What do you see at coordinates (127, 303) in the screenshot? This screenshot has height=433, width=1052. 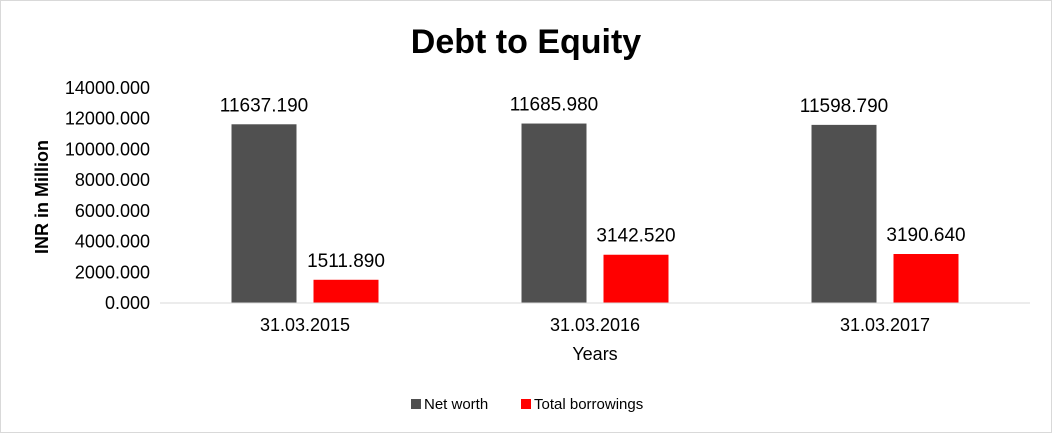 I see `y-tick-label: 0.000` at bounding box center [127, 303].